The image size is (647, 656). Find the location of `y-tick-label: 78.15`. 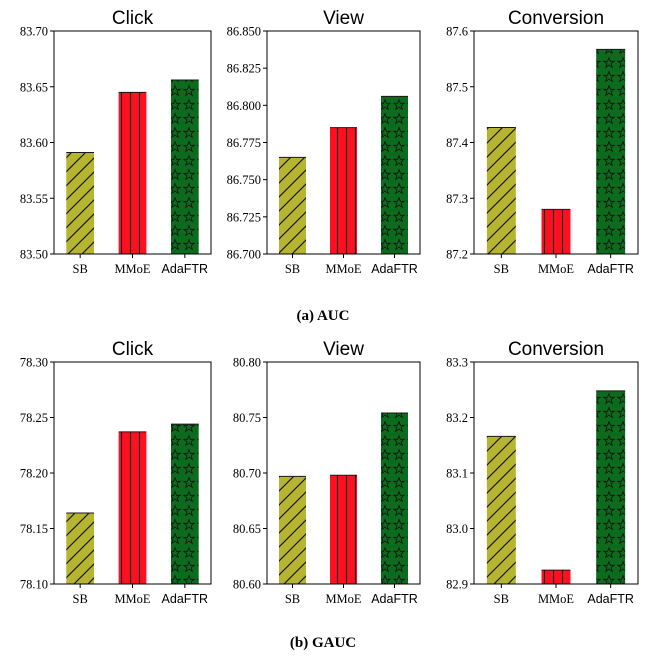

y-tick-label: 78.15 is located at coordinates (34, 529).